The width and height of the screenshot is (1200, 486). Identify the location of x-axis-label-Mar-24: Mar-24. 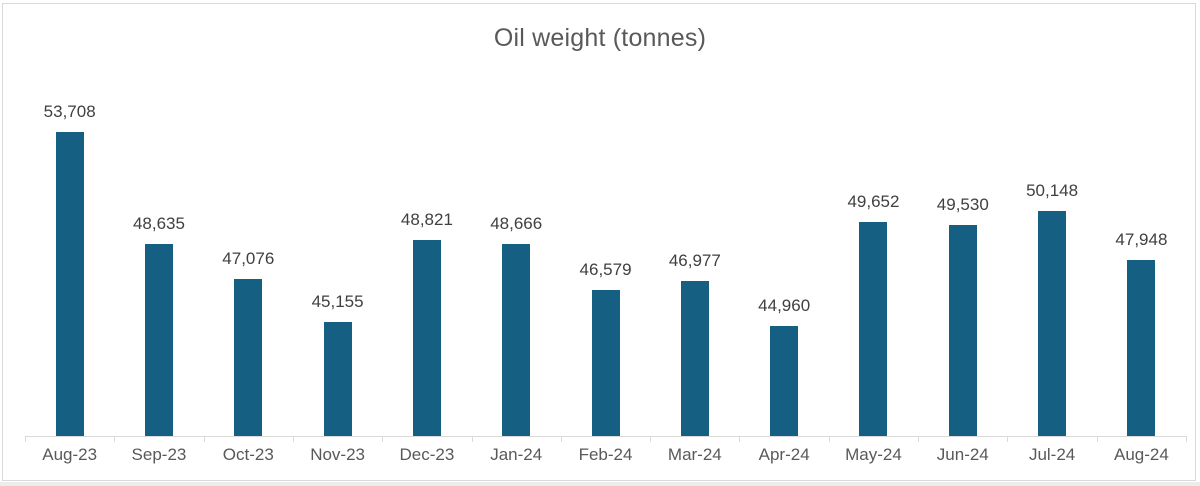
(694, 454).